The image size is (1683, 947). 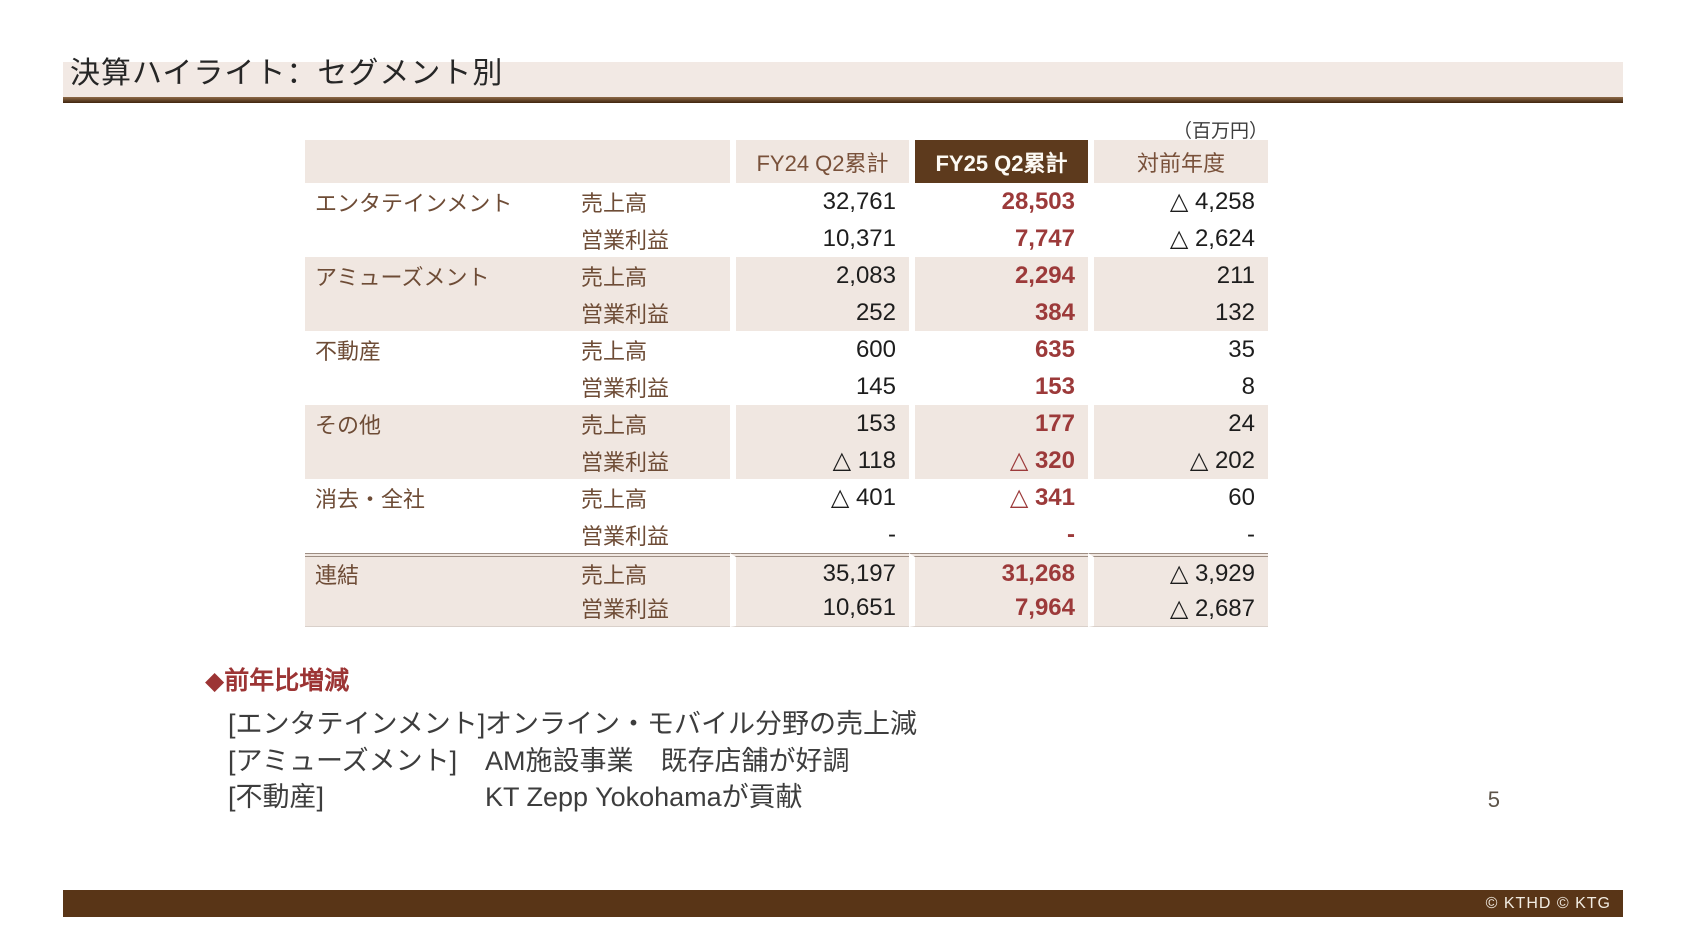 I want to click on segment-cell: 不動産, so click(x=431, y=349).